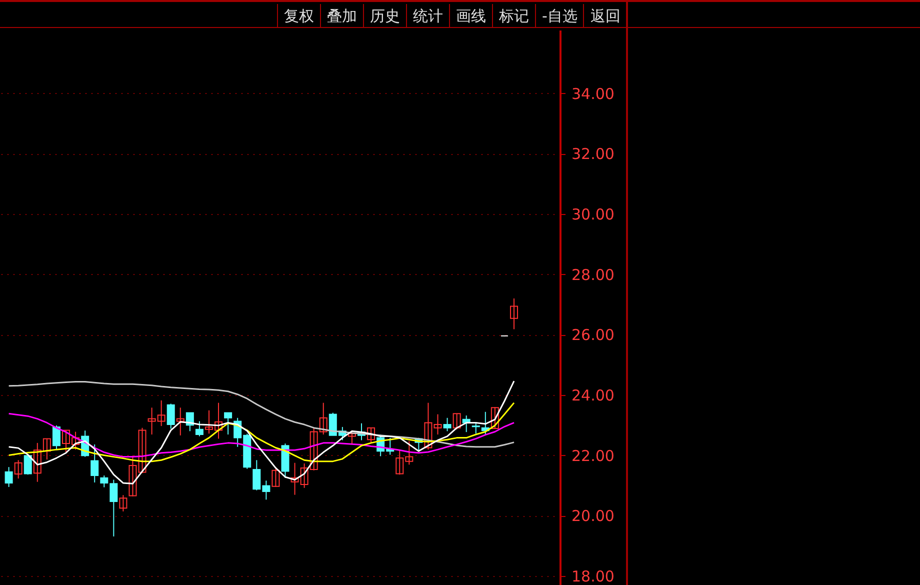  What do you see at coordinates (604, 16) in the screenshot?
I see `text: 返回` at bounding box center [604, 16].